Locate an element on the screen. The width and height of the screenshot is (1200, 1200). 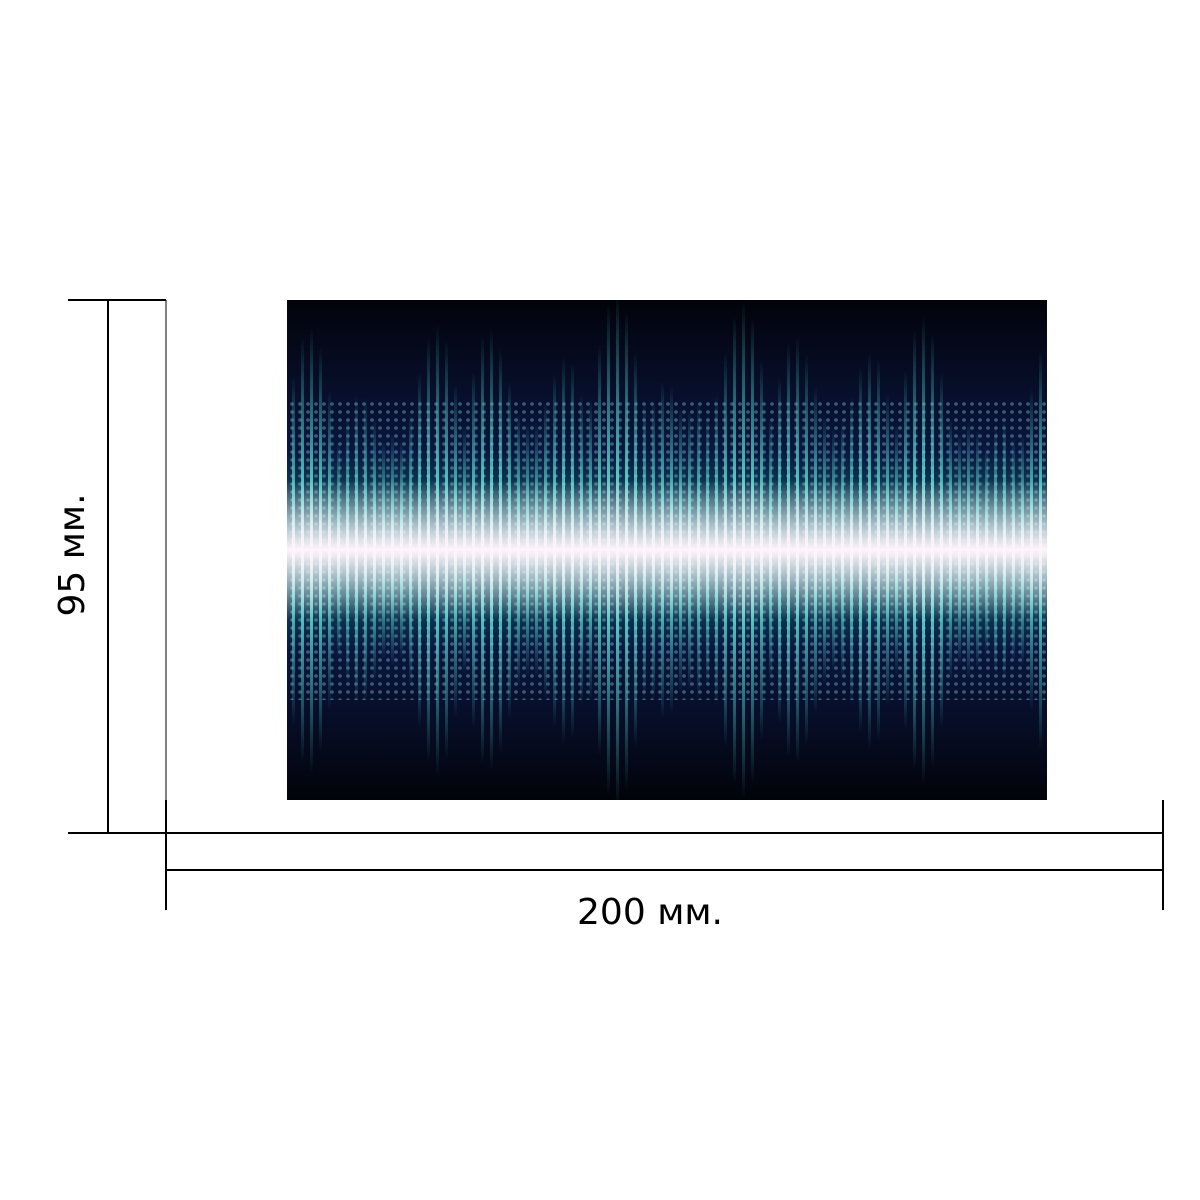
center-glow is located at coordinates (667, 550).